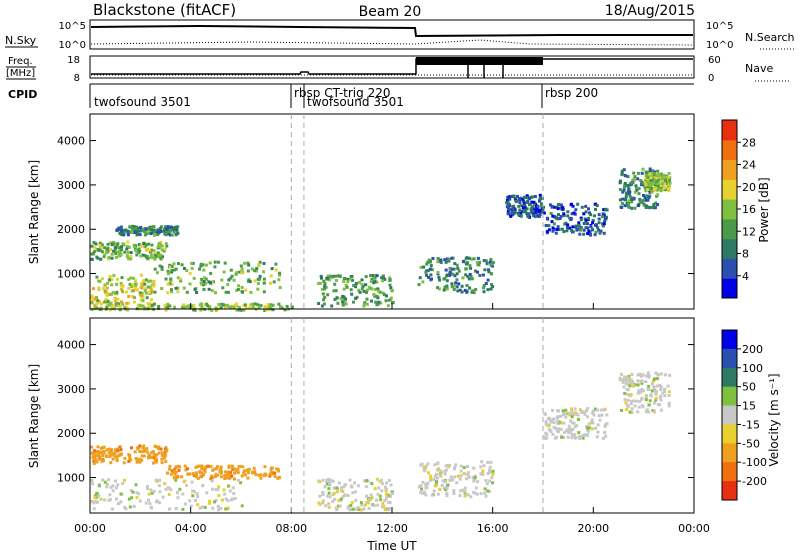 This screenshot has height=554, width=800. What do you see at coordinates (774, 419) in the screenshot?
I see `velocity-colorbar-label: Velocity [m s⁻¹]` at bounding box center [774, 419].